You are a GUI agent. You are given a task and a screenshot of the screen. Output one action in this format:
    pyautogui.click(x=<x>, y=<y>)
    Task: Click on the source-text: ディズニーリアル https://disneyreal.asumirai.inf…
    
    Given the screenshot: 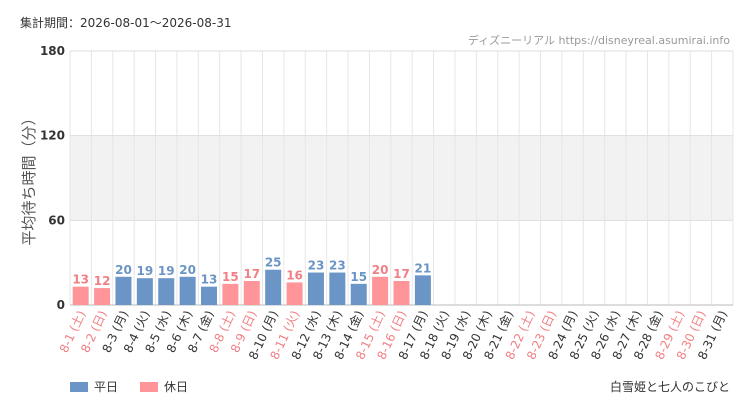 What is the action you would take?
    pyautogui.click(x=598, y=40)
    